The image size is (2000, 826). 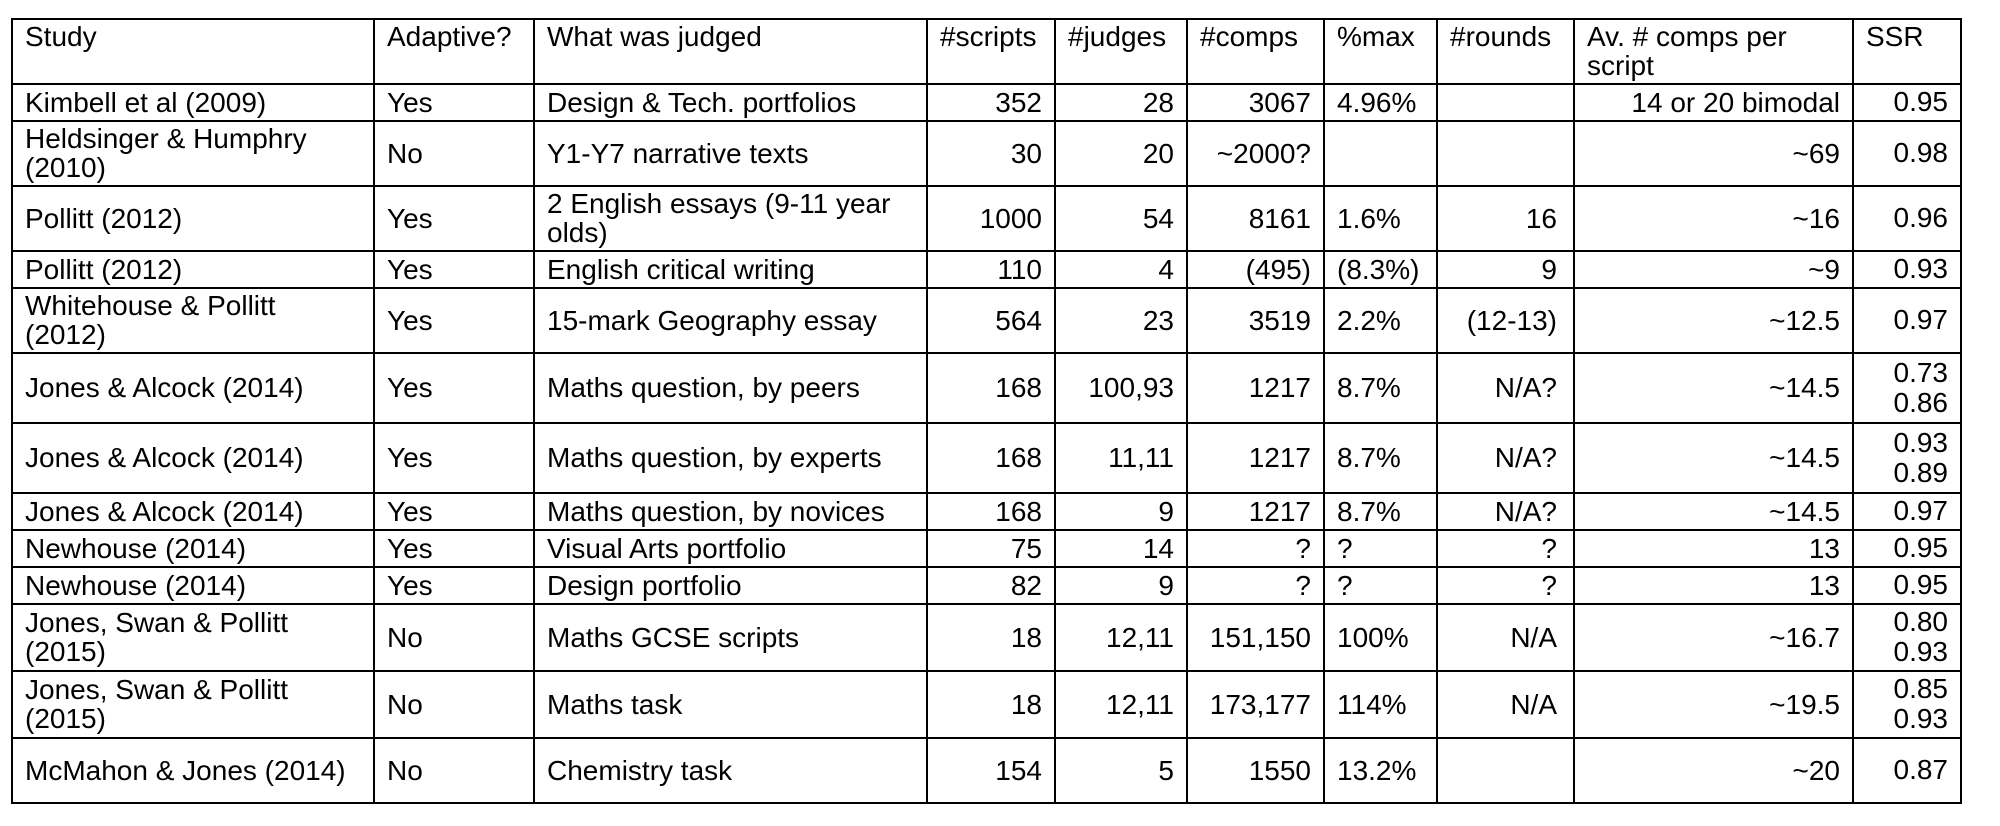 What do you see at coordinates (1505, 320) in the screenshot?
I see `cell-rounds: (12-13)` at bounding box center [1505, 320].